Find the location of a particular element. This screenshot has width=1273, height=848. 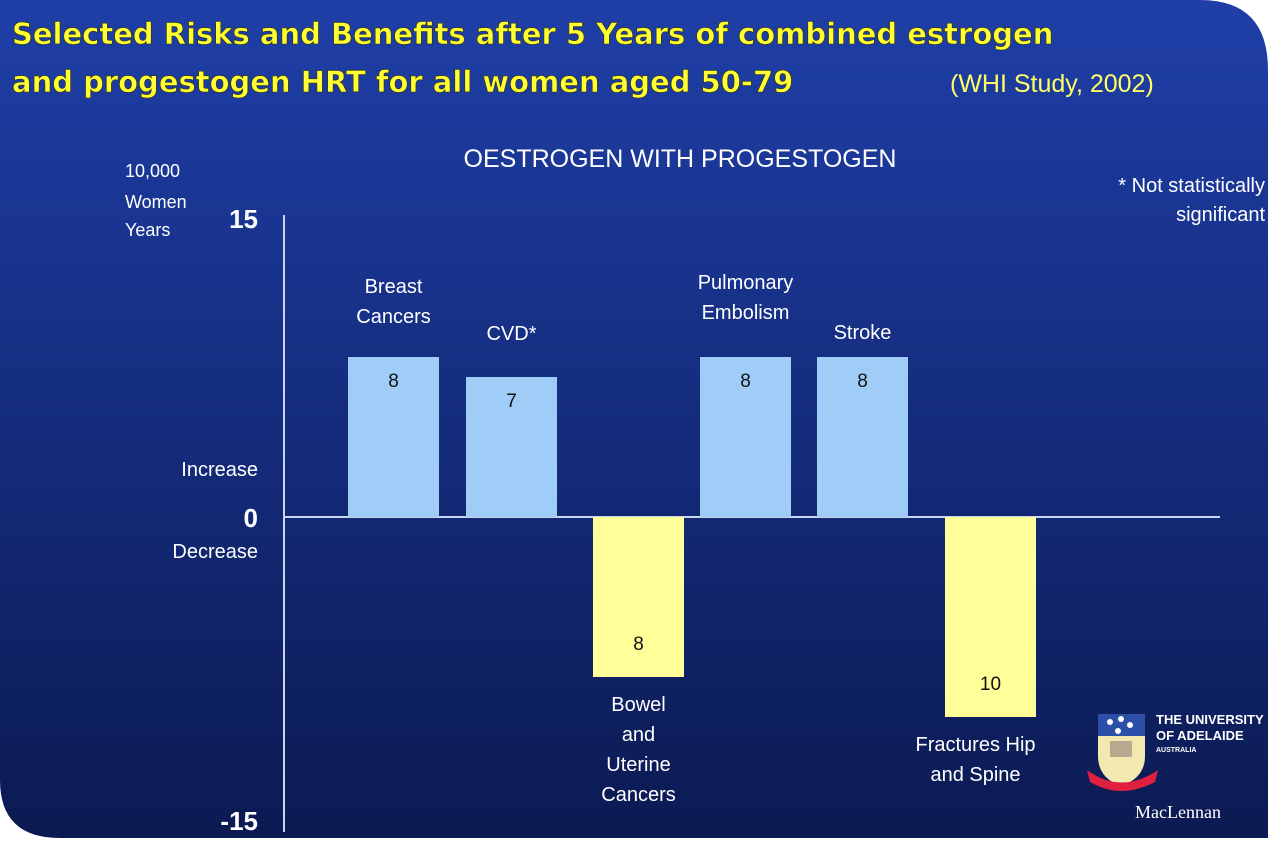

logo-text-3: AUSTRALIA is located at coordinates (1176, 750).